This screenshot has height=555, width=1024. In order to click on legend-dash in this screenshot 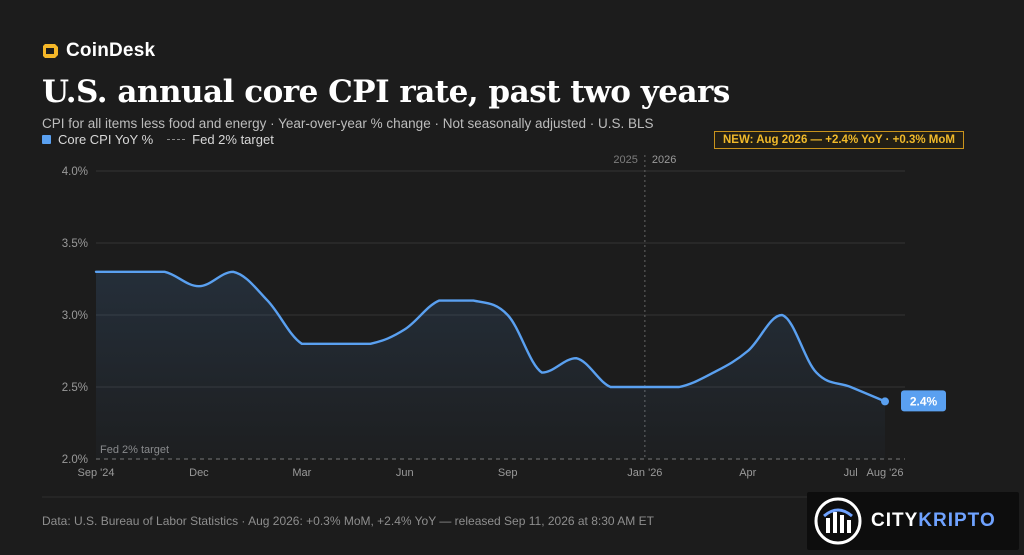, I will do `click(176, 139)`.